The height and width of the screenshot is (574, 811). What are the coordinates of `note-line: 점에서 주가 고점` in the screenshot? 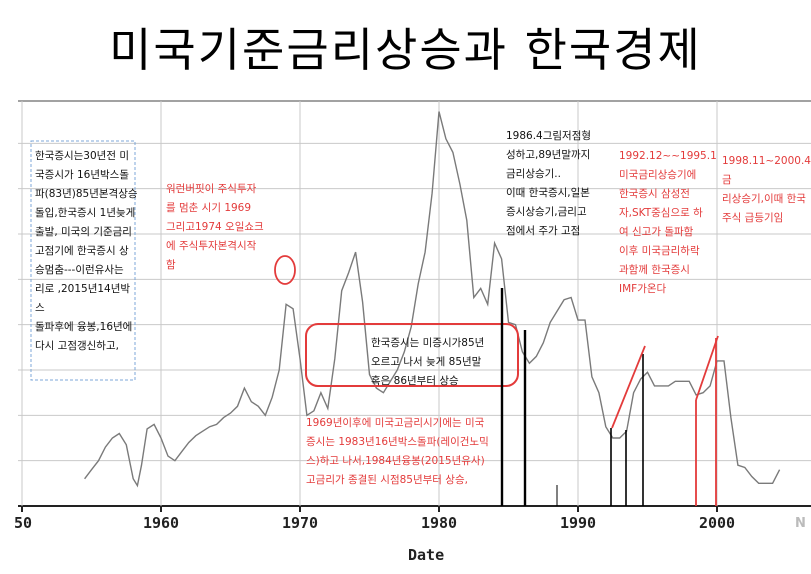 It's located at (543, 231).